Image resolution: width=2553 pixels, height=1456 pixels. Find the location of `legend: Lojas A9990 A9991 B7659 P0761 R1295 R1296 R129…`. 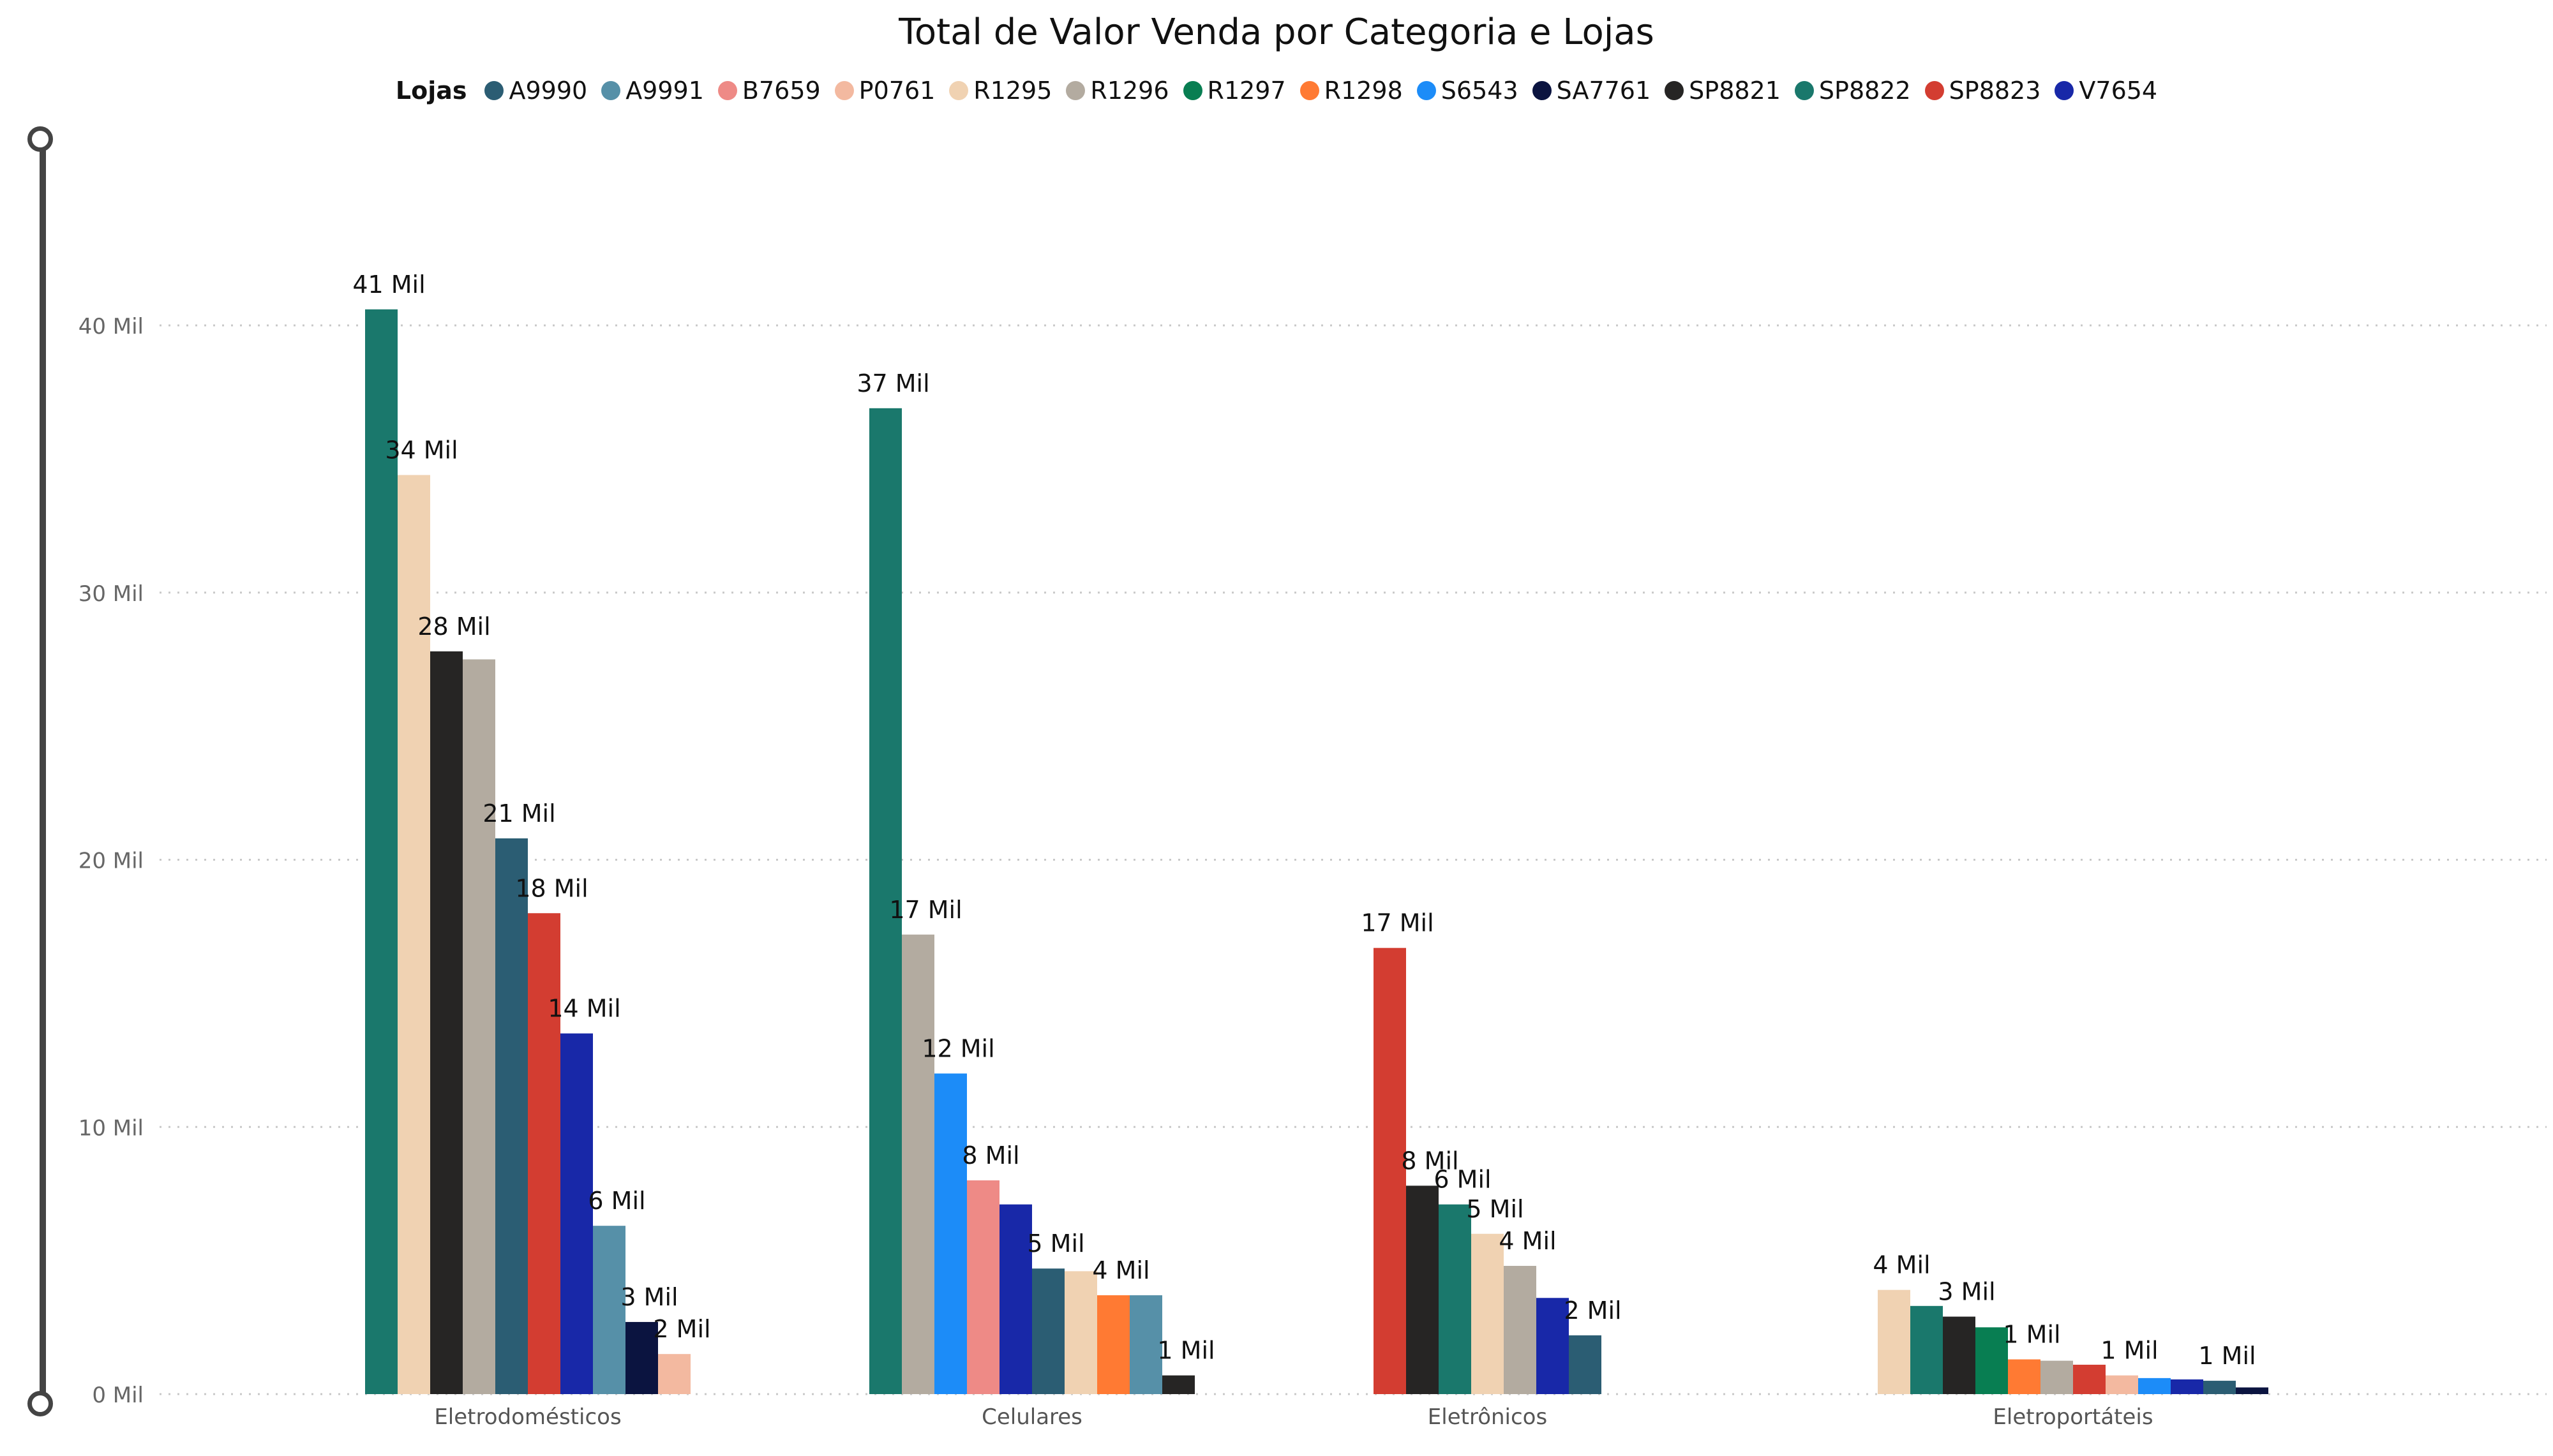

legend: Lojas A9990 A9991 B7659 P0761 R1295 R1296 R129… is located at coordinates (1276, 91).